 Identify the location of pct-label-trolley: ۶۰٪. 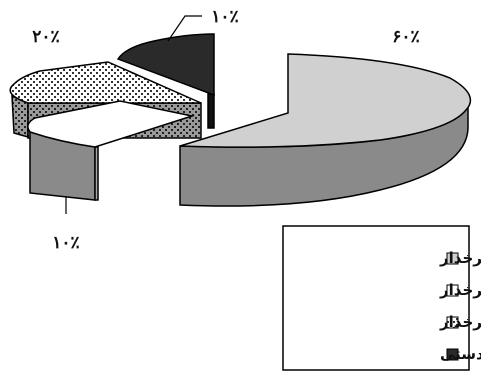
(405, 37).